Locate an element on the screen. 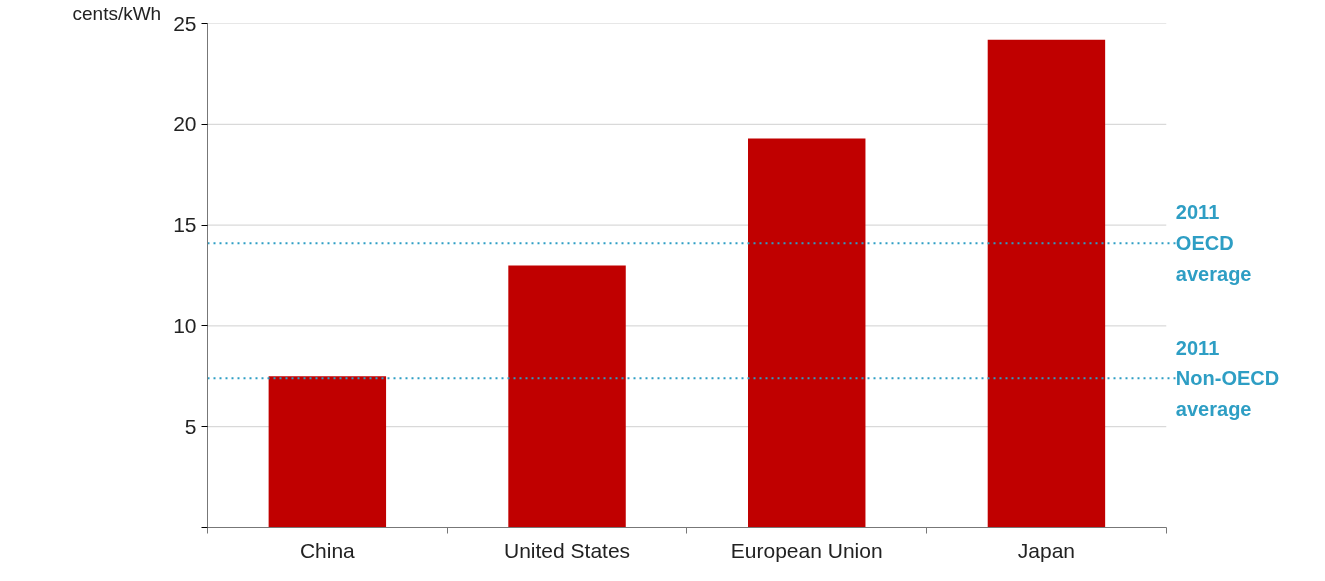 Image resolution: width=1325 pixels, height=581 pixels. y-tick-label: 15 is located at coordinates (185, 225).